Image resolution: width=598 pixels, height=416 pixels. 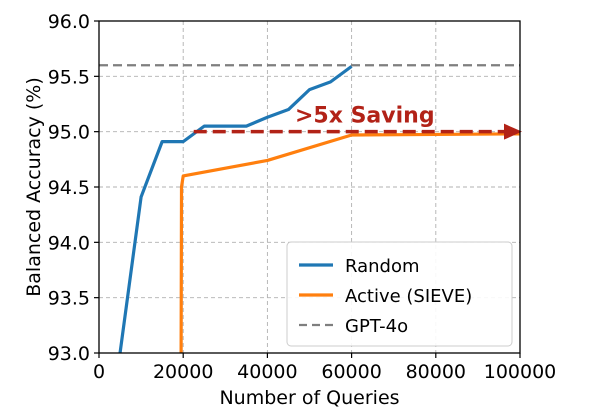 I want to click on y-tick-label: 94.0, so click(x=69, y=243).